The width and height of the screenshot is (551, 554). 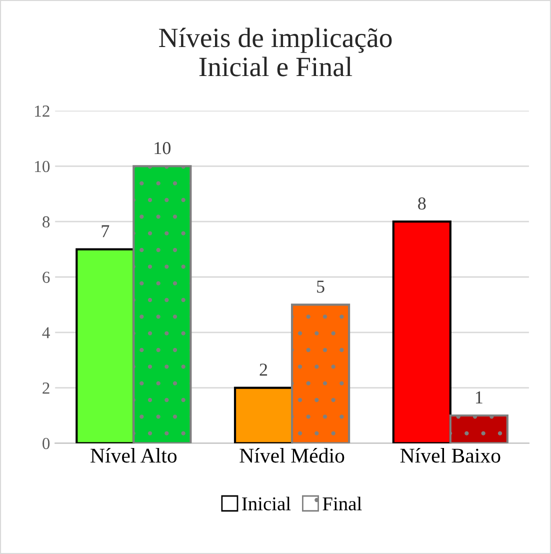 What do you see at coordinates (275, 52) in the screenshot?
I see `chart-title: Níveis de implicação Inicial e Final` at bounding box center [275, 52].